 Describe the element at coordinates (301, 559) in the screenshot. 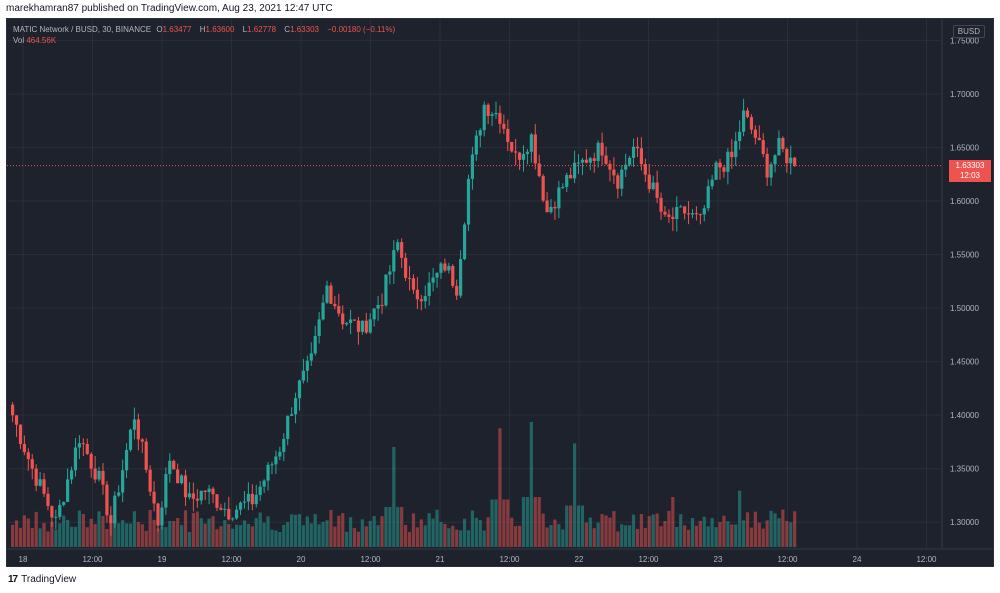

I see `time-axis-label: 20` at that location.